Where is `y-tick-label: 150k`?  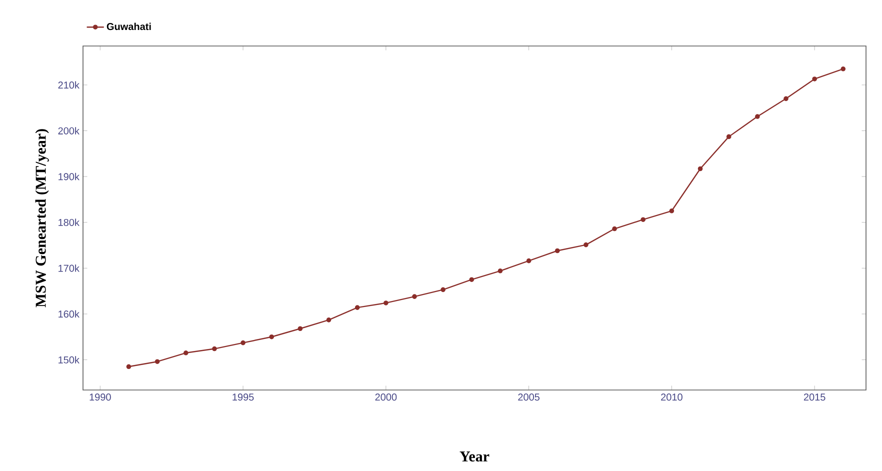 y-tick-label: 150k is located at coordinates (69, 360).